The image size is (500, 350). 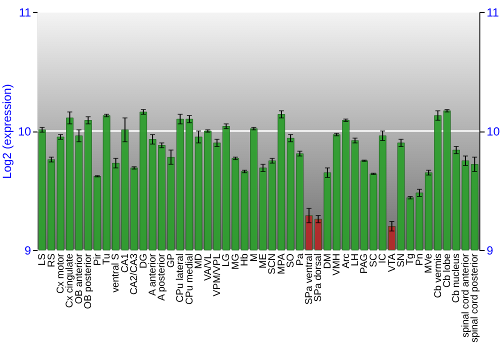 What do you see at coordinates (392, 262) in the screenshot?
I see `x-tick-label: VTA` at bounding box center [392, 262].